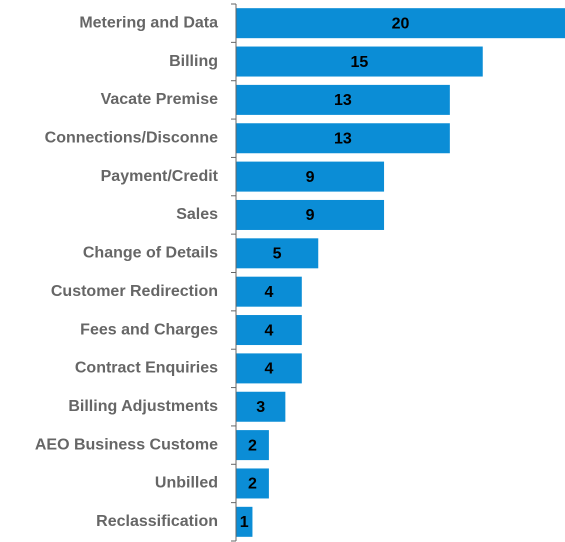 This screenshot has width=565, height=542. I want to click on category-label: Fees and Charges, so click(149, 329).